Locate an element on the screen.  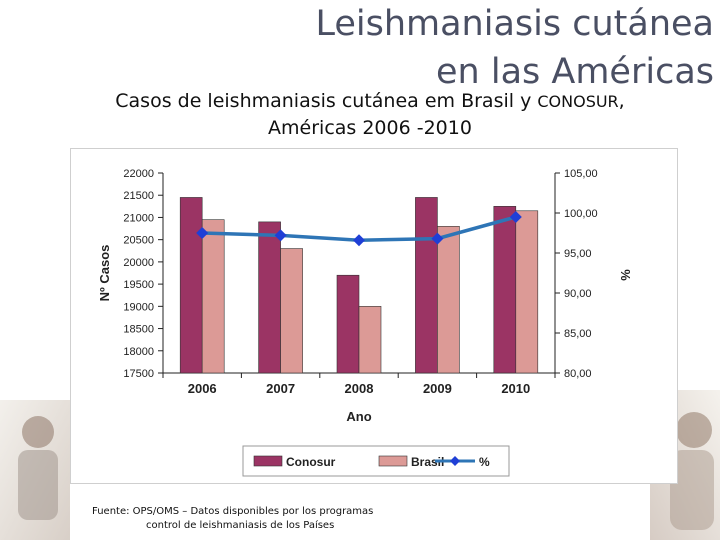
y-tick-label: 20000 is located at coordinates (138, 263).